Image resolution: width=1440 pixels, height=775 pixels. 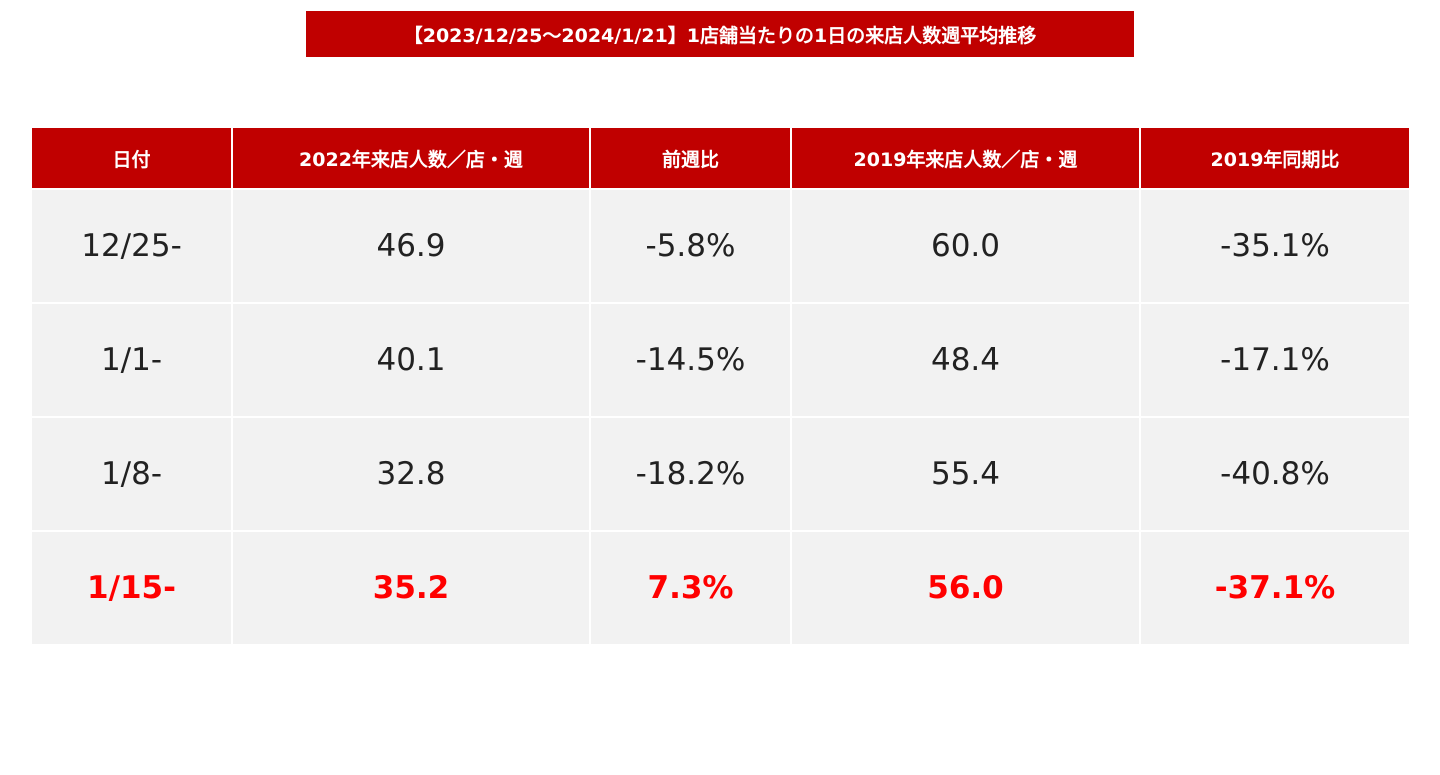 I want to click on column-header-date: 日付, so click(x=132, y=158).